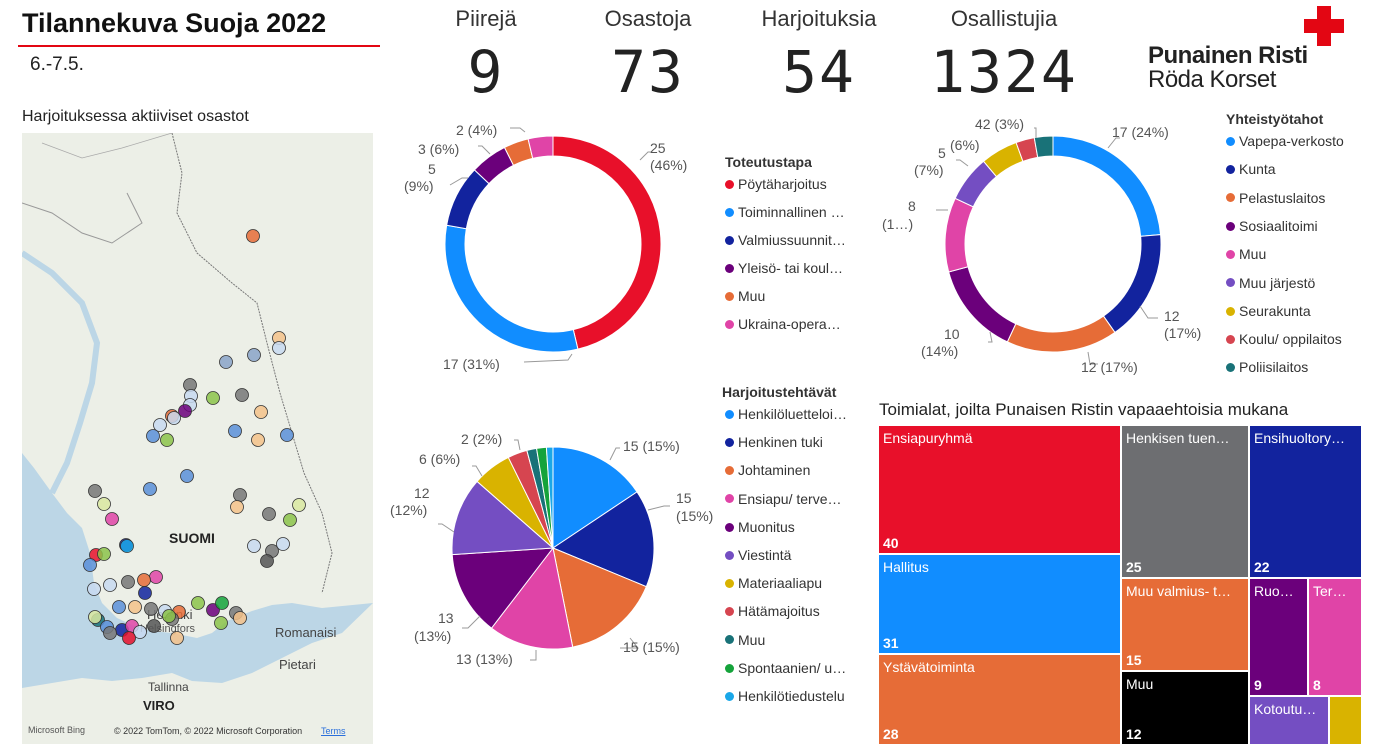 This screenshot has height=749, width=1387. Describe the element at coordinates (1268, 311) in the screenshot. I see `legend-item: Seurakunta` at that location.